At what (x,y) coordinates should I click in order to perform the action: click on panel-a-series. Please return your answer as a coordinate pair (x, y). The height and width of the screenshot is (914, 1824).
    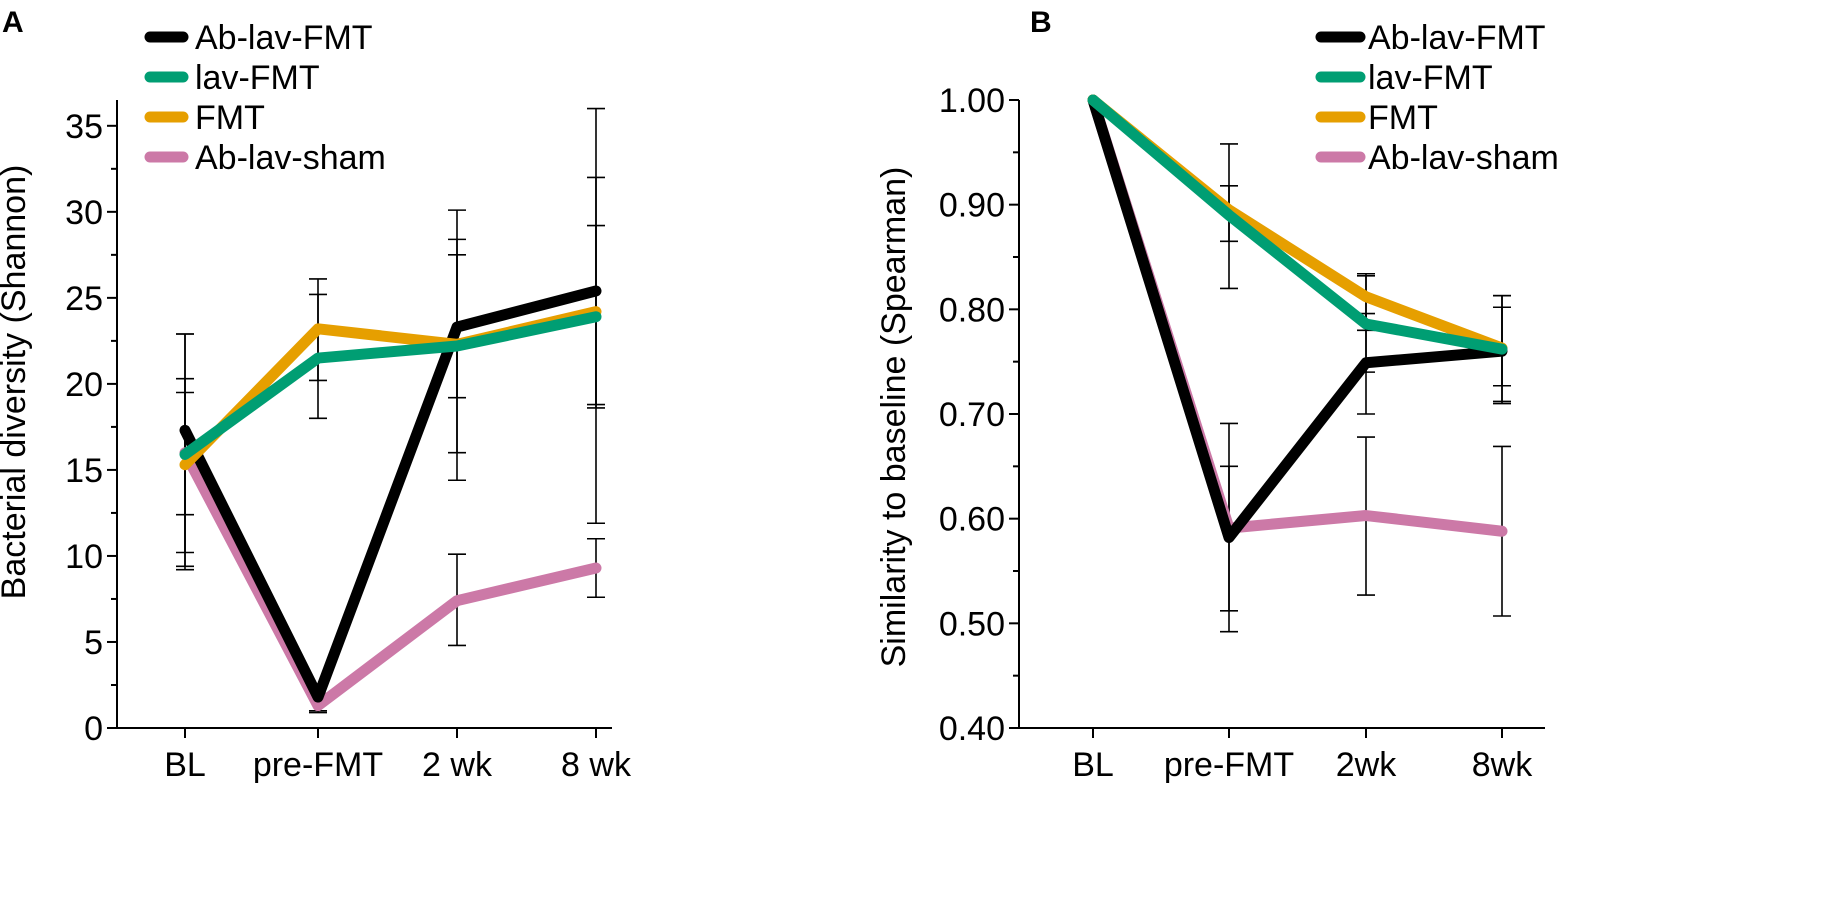
    Looking at the image, I should click on (390, 498).